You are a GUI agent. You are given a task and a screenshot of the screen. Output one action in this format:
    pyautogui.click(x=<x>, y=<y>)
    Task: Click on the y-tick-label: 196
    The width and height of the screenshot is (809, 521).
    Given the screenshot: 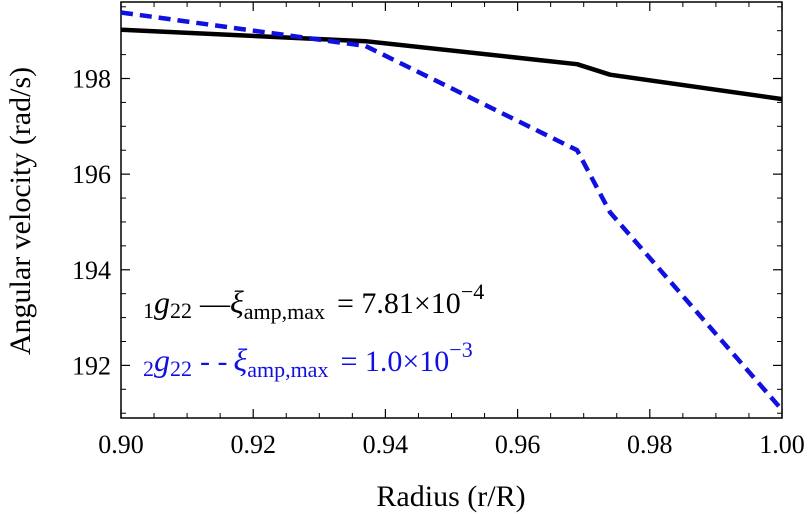 What is the action you would take?
    pyautogui.click(x=91, y=174)
    